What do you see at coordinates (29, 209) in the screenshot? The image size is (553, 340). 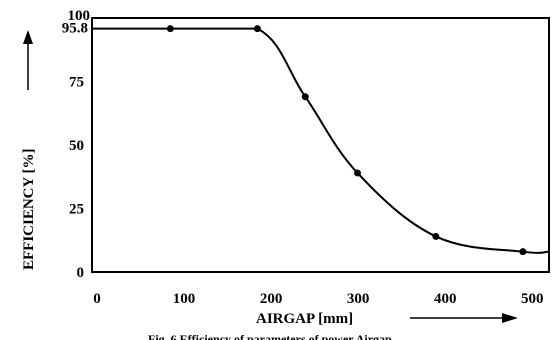 I see `y-axis-label: EFFICIENCY [%]` at bounding box center [29, 209].